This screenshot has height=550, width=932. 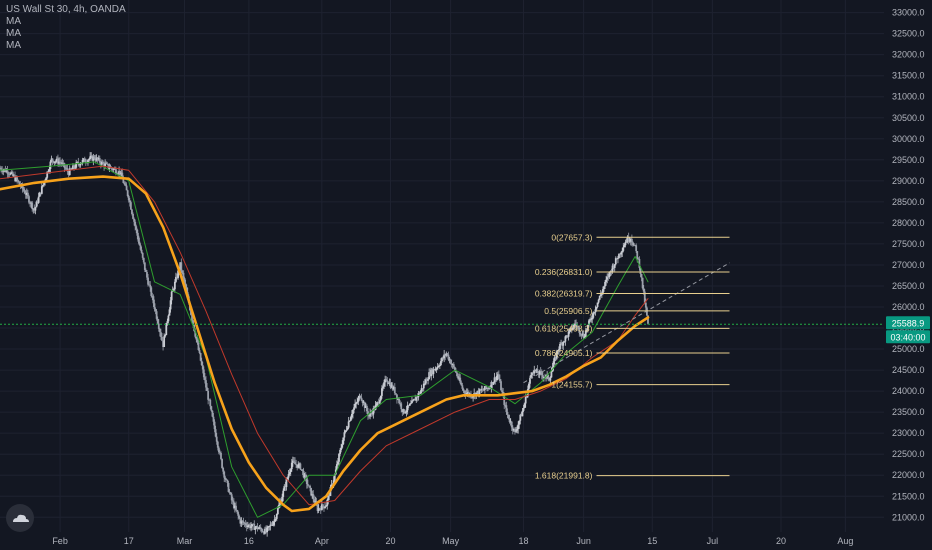 What do you see at coordinates (713, 541) in the screenshot?
I see `x-tick-label: Jul` at bounding box center [713, 541].